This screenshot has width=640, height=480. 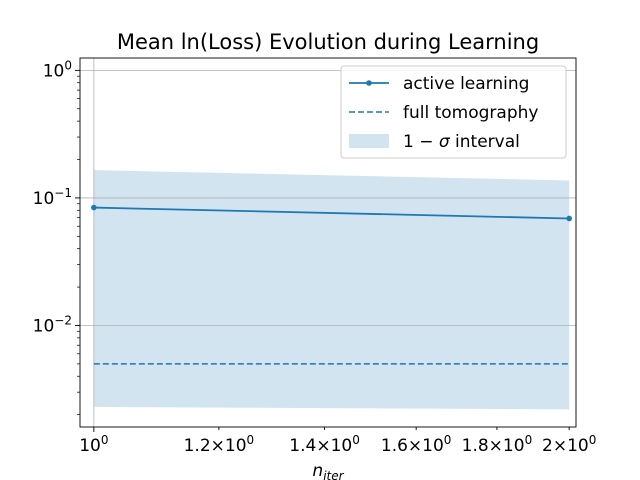 What do you see at coordinates (328, 470) in the screenshot?
I see `x-axis-label: niter` at bounding box center [328, 470].